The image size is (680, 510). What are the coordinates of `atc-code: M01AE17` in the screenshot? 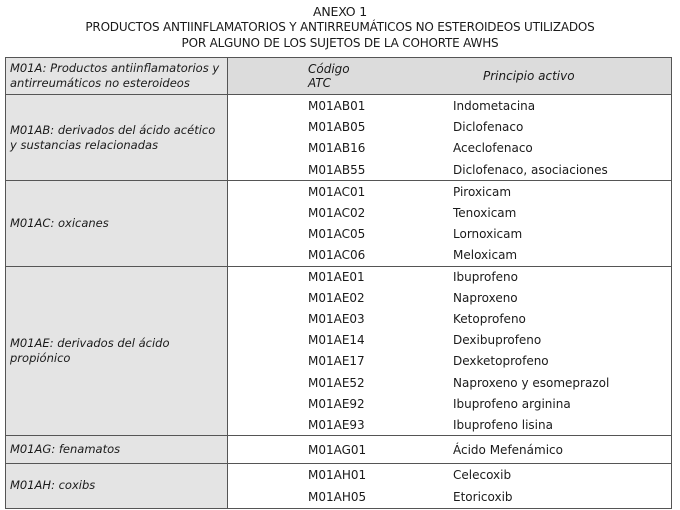 It's located at (336, 361).